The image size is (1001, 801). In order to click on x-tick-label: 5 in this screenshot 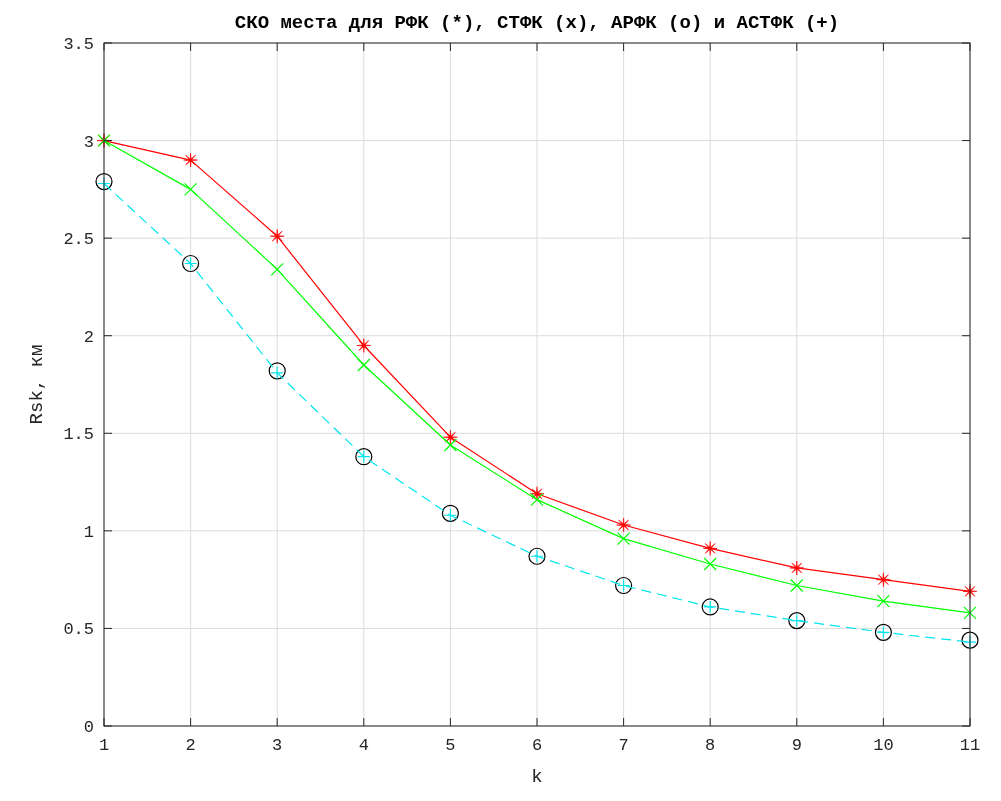, I will do `click(450, 745)`.